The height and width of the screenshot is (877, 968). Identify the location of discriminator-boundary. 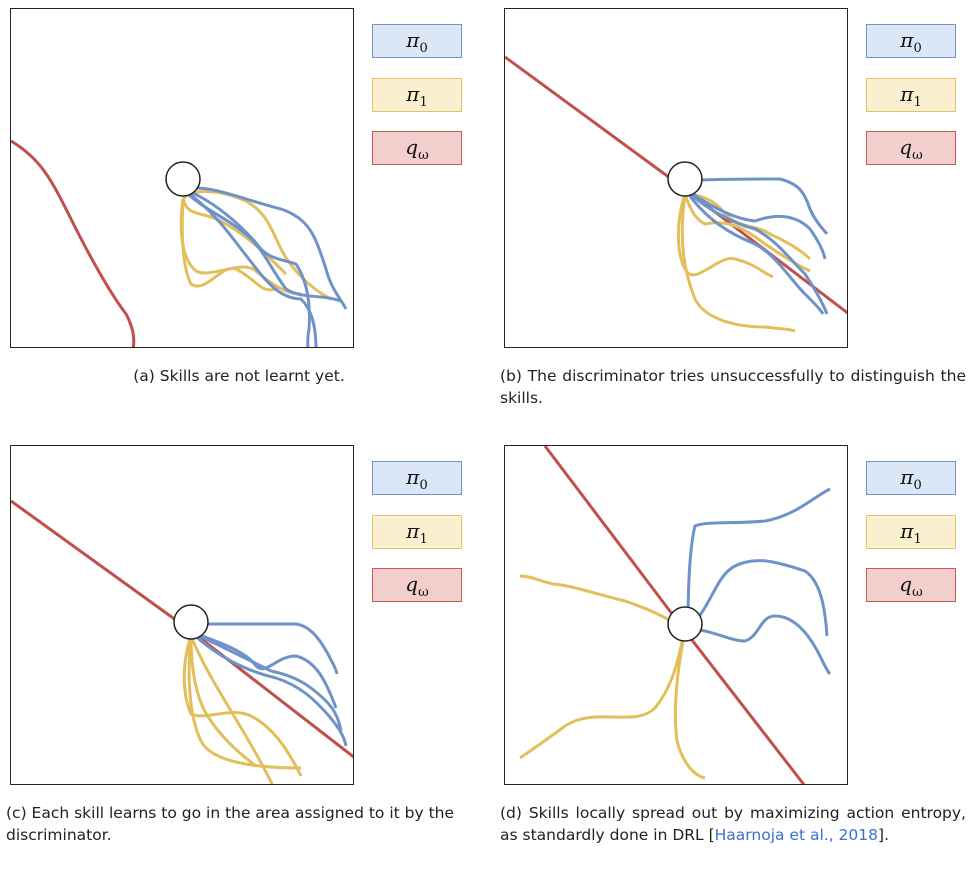
(73, 243).